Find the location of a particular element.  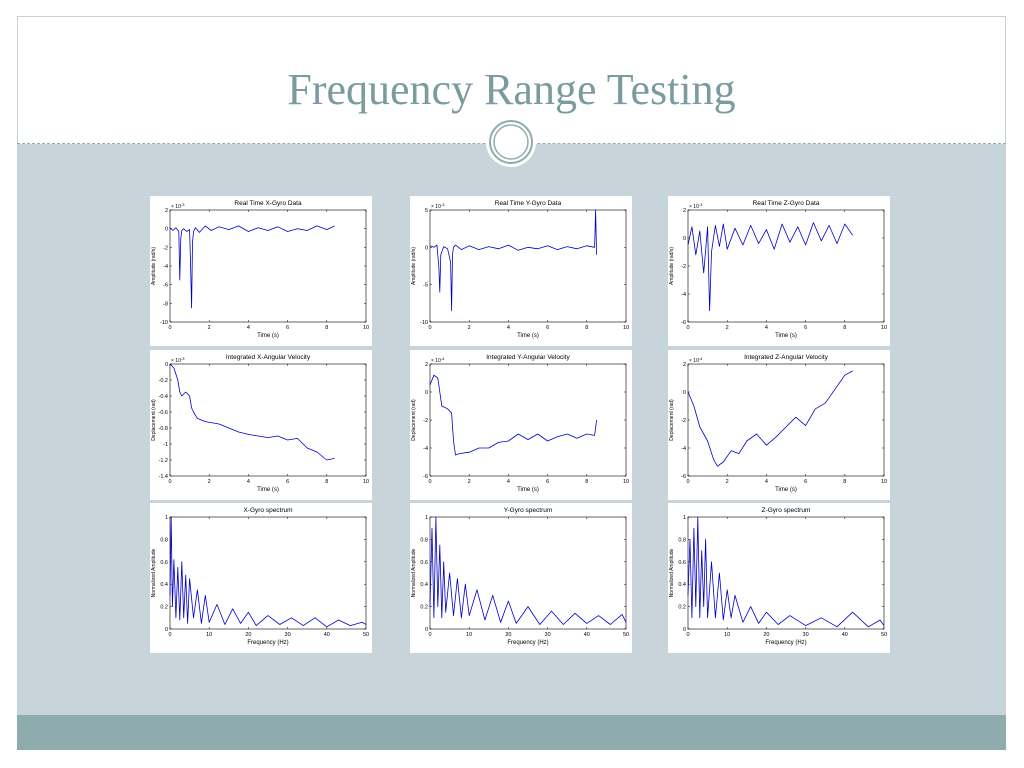

y-tick-label: -0.6 is located at coordinates (163, 413).